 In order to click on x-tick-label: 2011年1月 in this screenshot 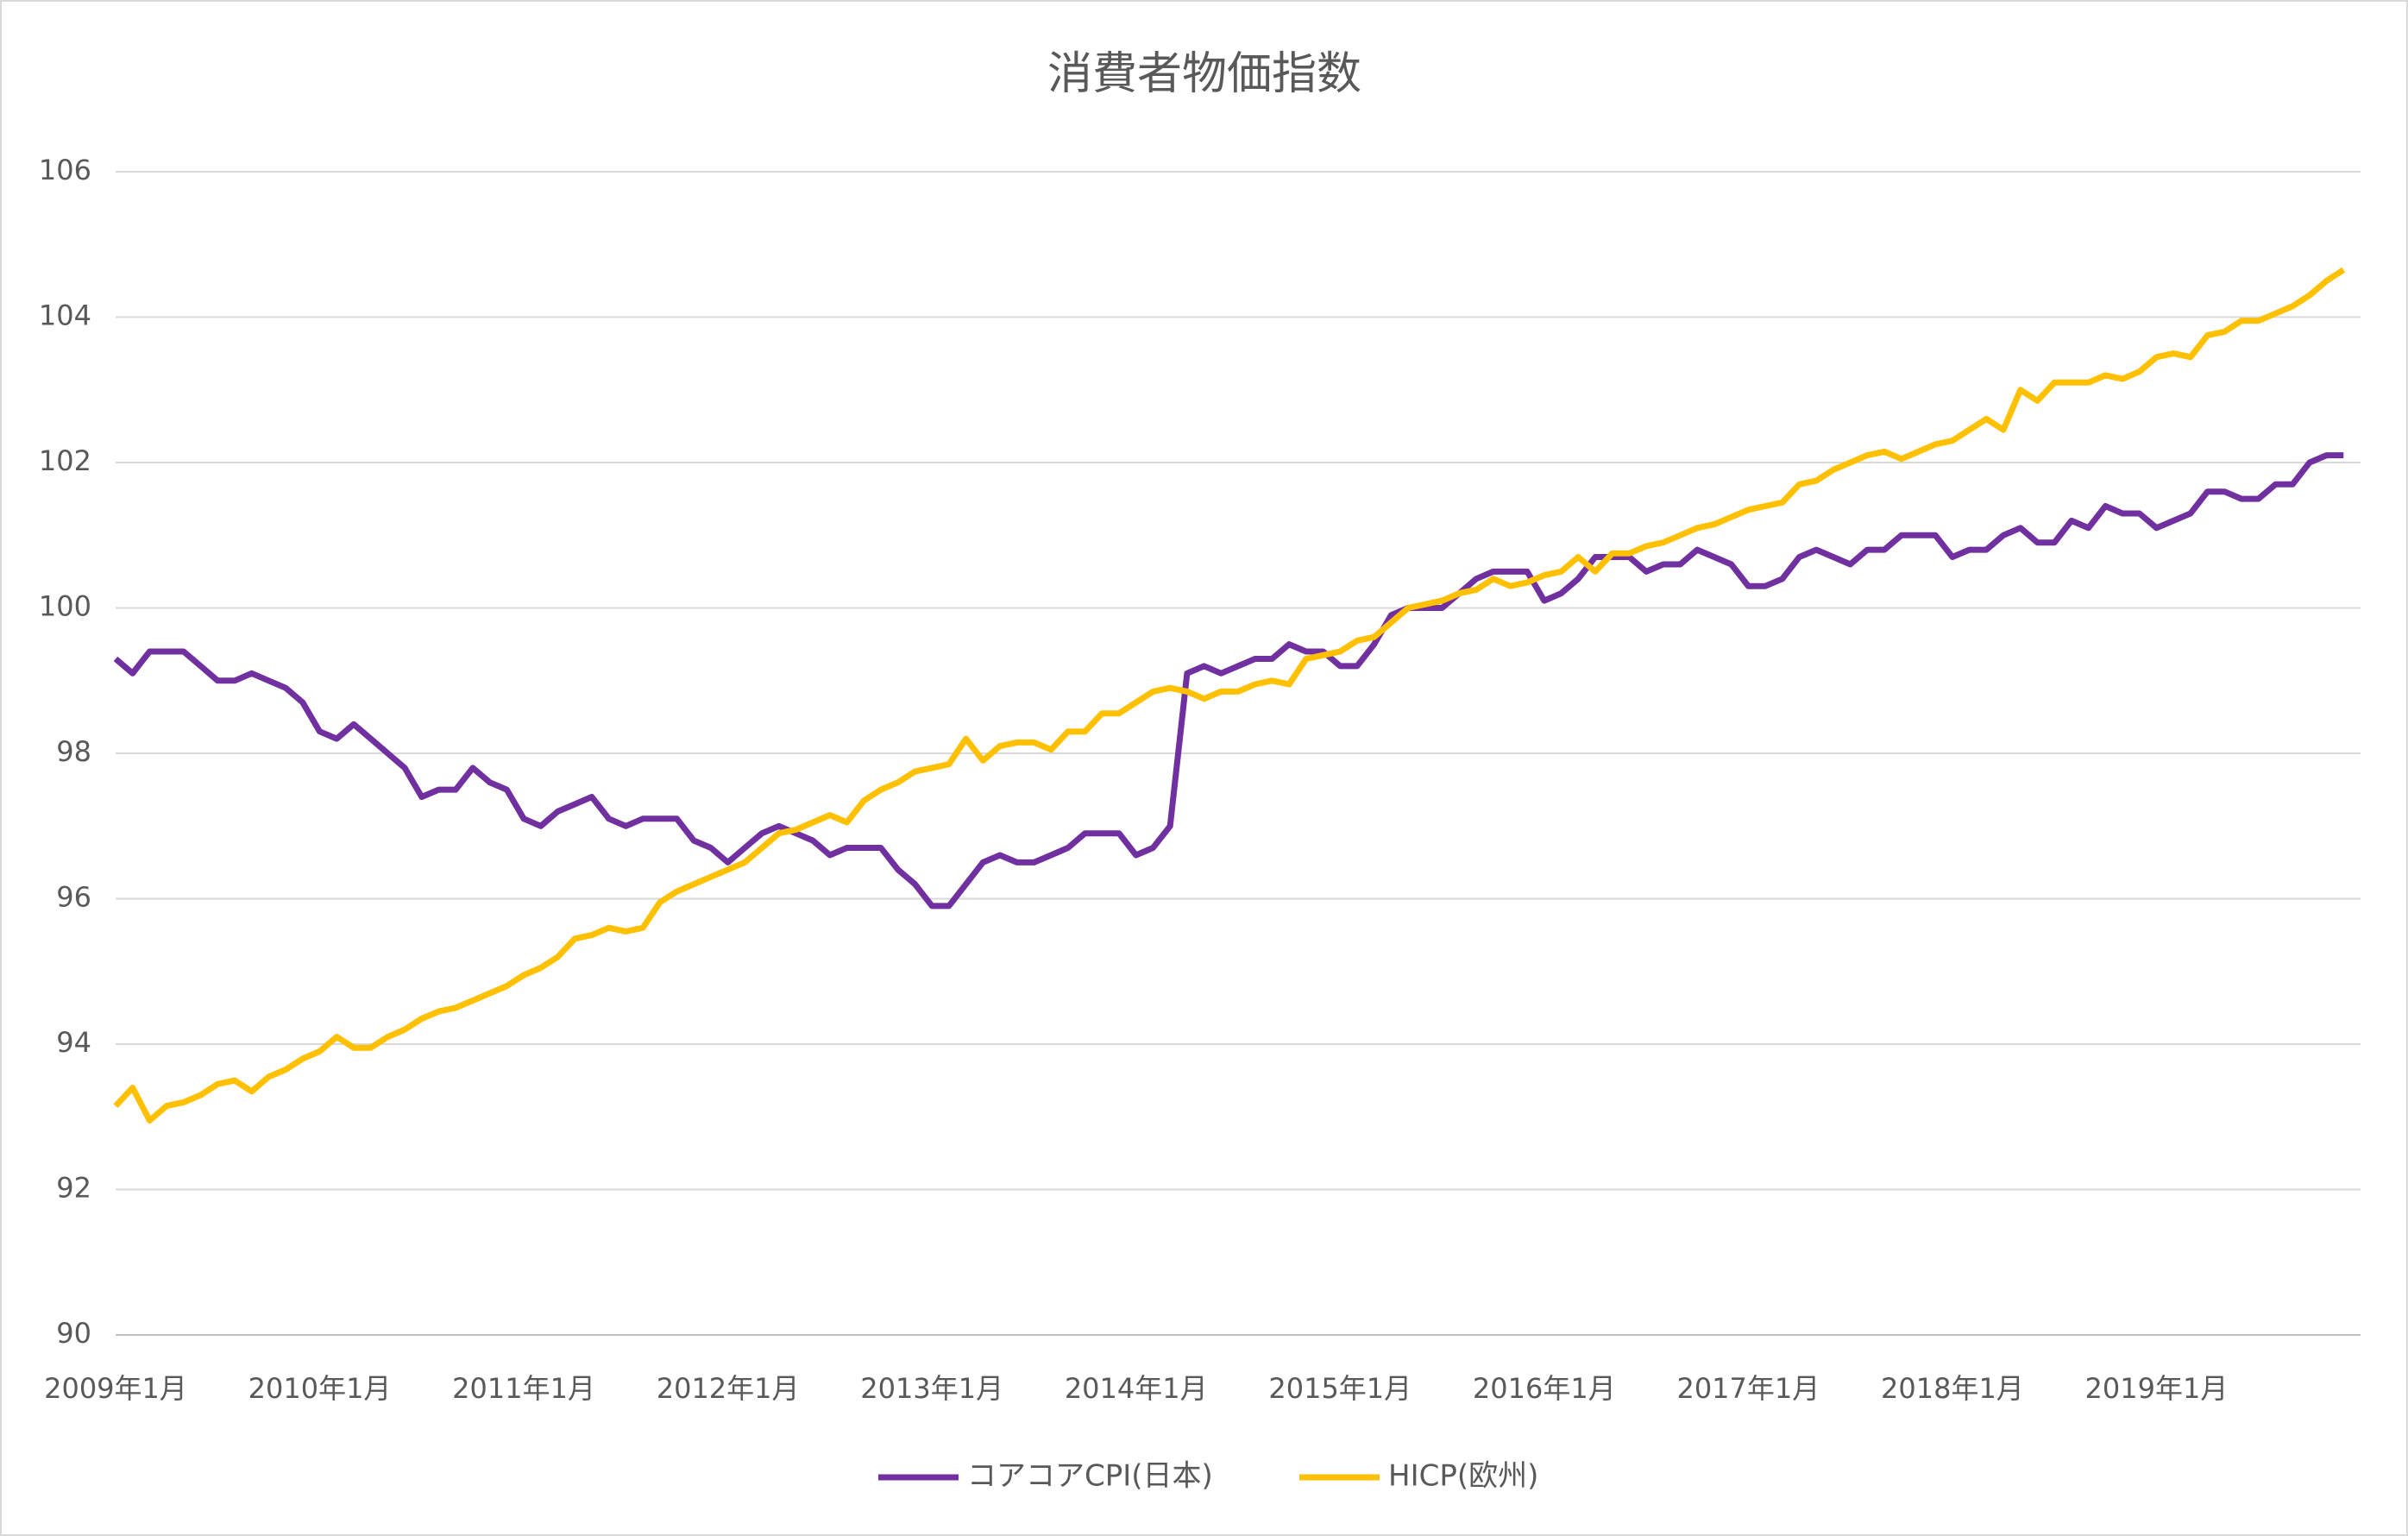, I will do `click(523, 1388)`.